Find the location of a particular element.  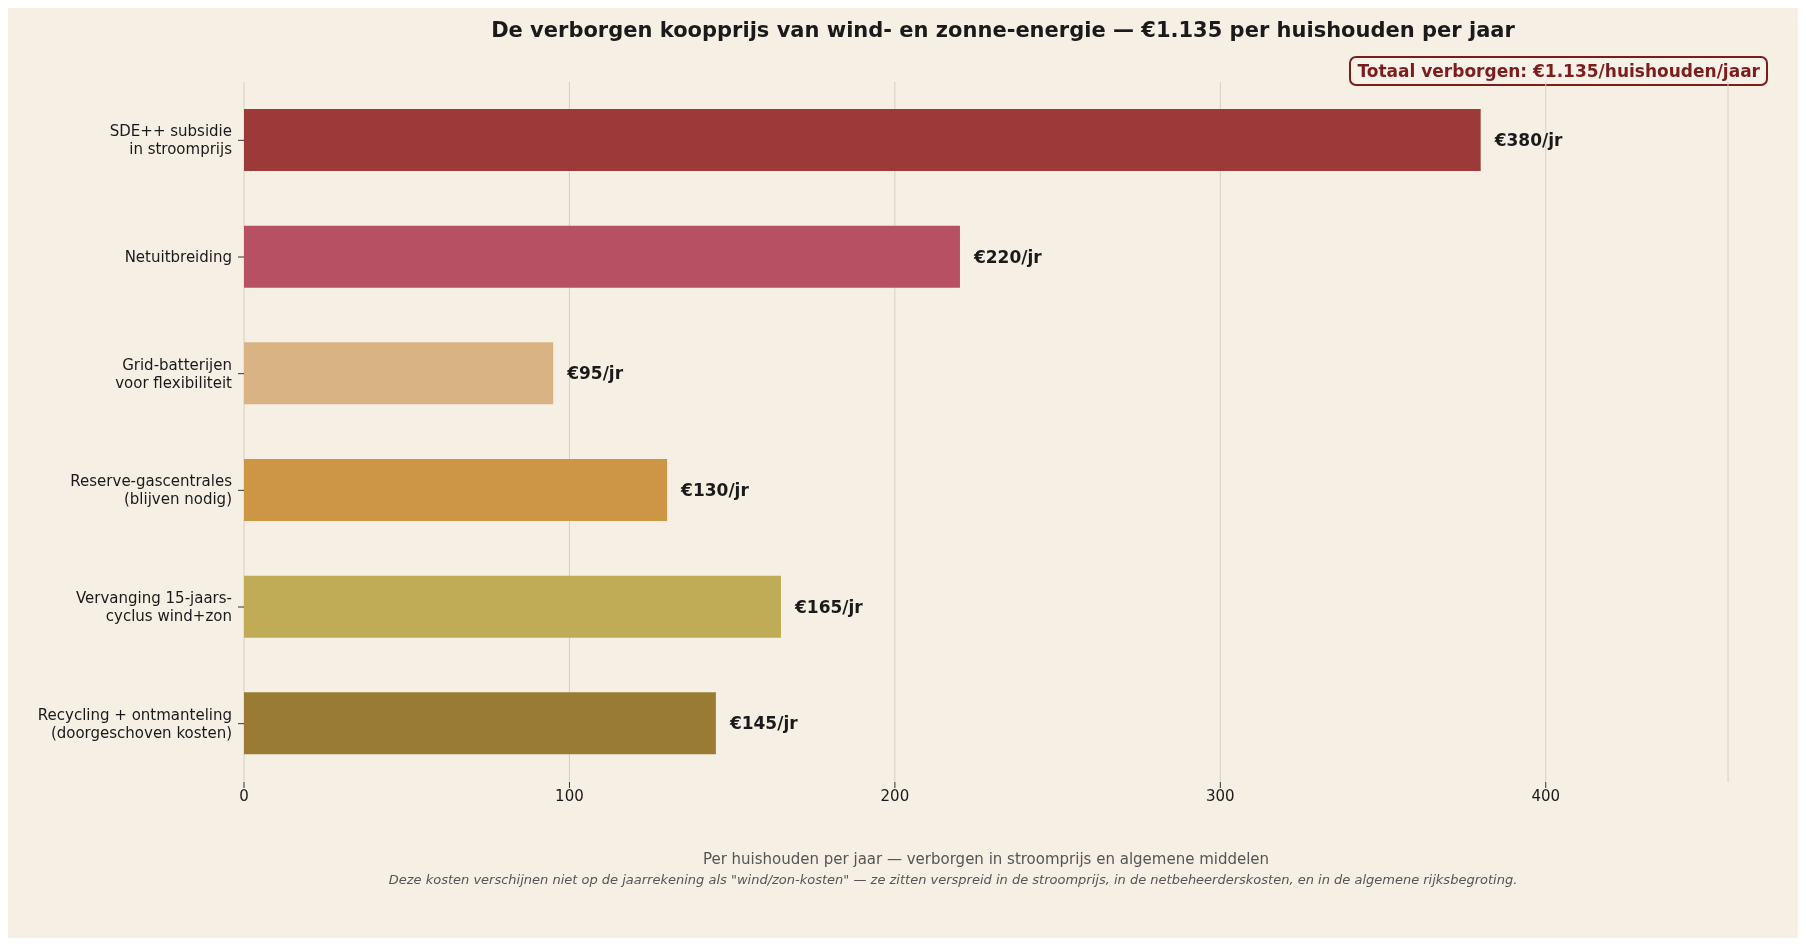

data-label: €220/jr is located at coordinates (1007, 256).